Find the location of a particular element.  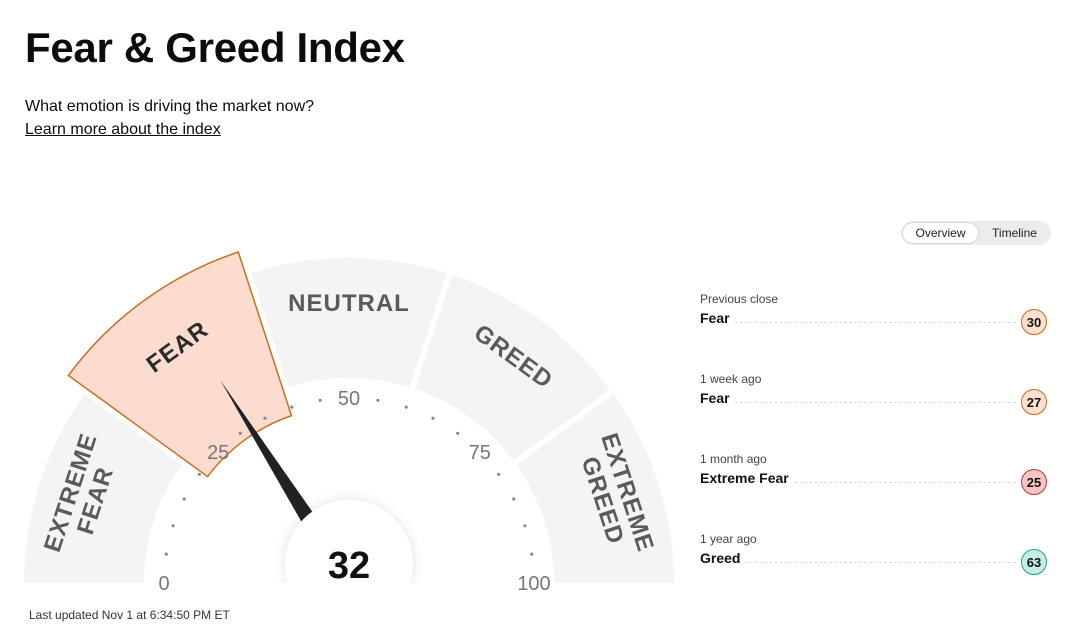

history-item: 1 month ago Extreme Fear 25 is located at coordinates (875, 482).